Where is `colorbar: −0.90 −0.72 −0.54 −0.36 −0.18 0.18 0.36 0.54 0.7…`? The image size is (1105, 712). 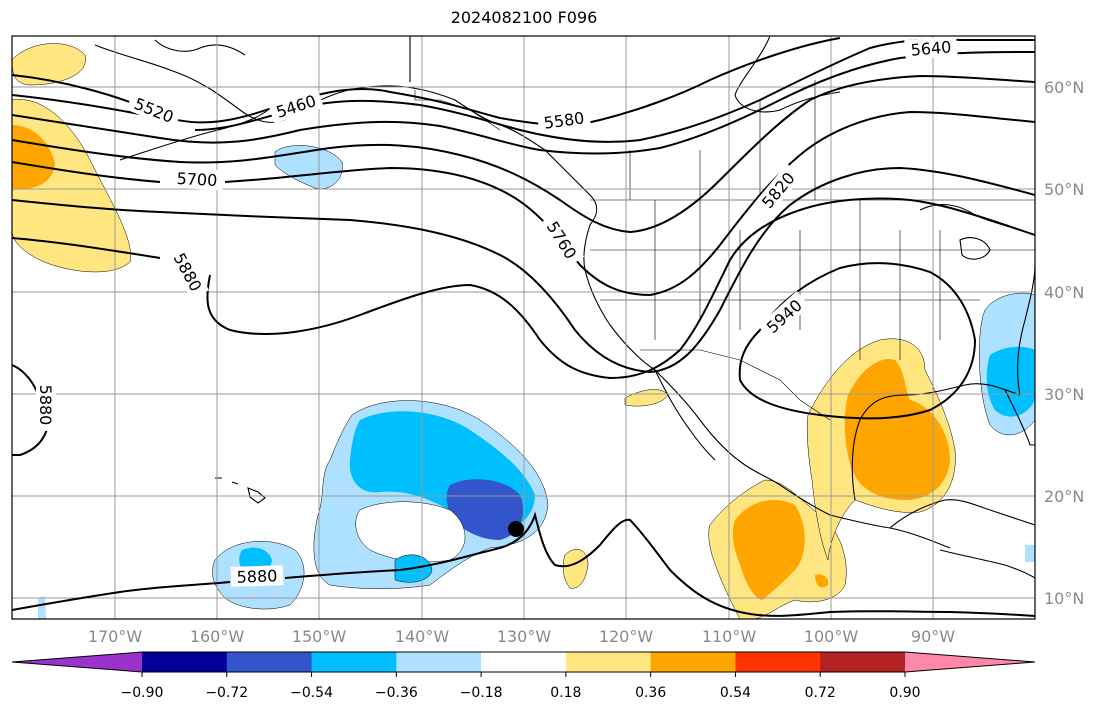
colorbar: −0.90 −0.72 −0.54 −0.36 −0.18 0.18 0.36 0.54 0.7… is located at coordinates (523, 676).